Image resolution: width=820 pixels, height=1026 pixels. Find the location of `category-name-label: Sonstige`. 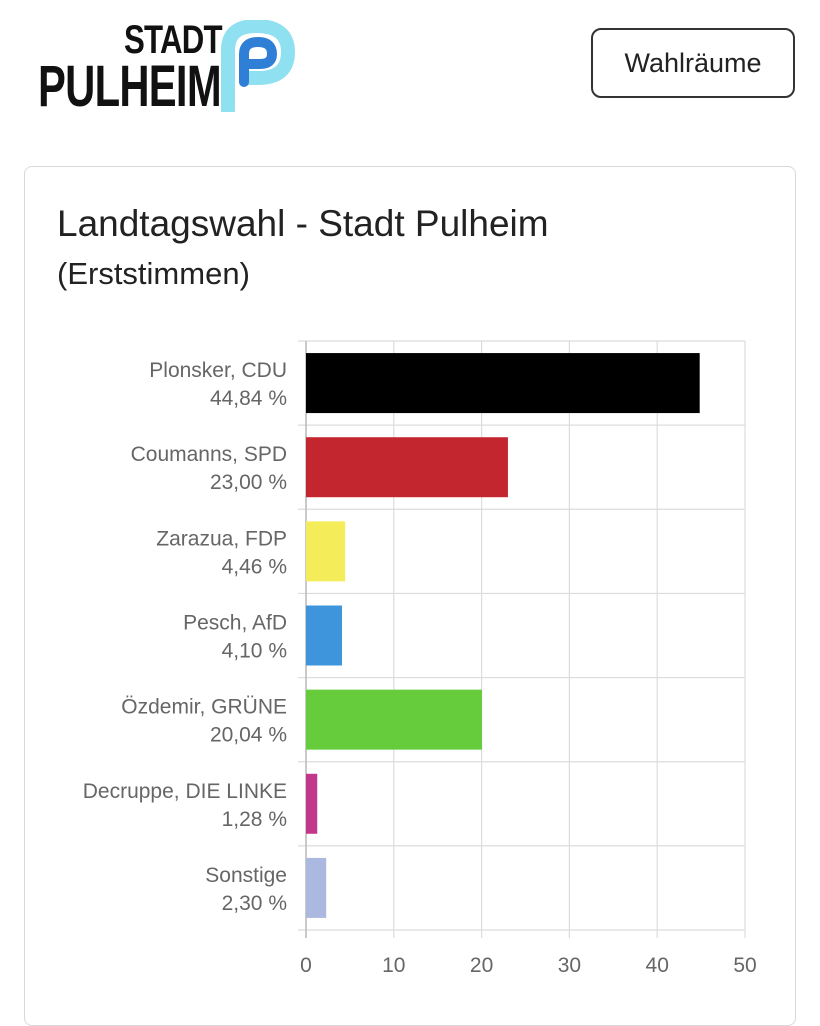

category-name-label: Sonstige is located at coordinates (246, 875).